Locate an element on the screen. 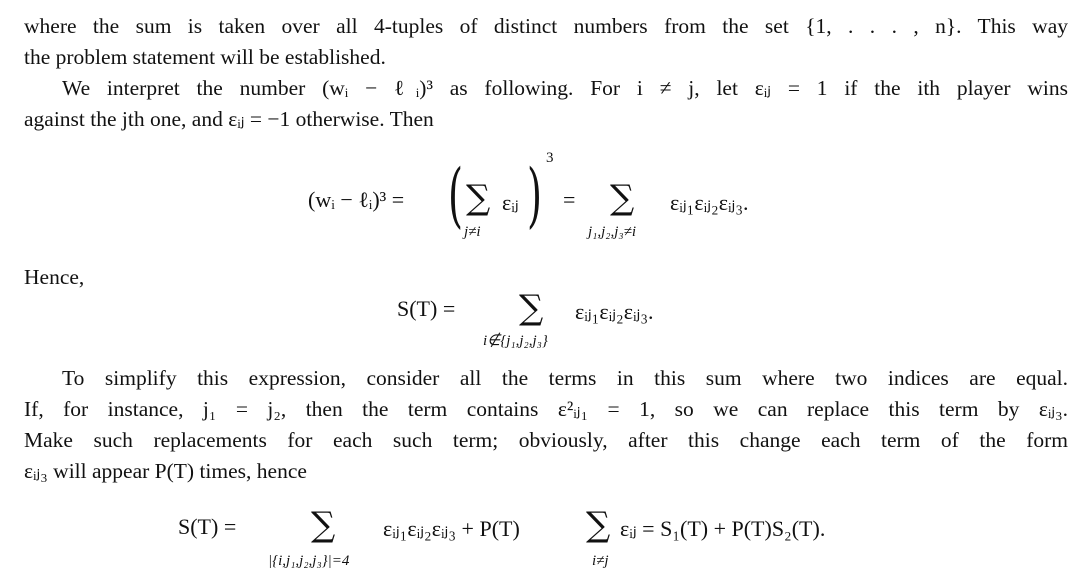 This screenshot has width=1092, height=586. eq2-sum: ∑ is located at coordinates (531, 308).